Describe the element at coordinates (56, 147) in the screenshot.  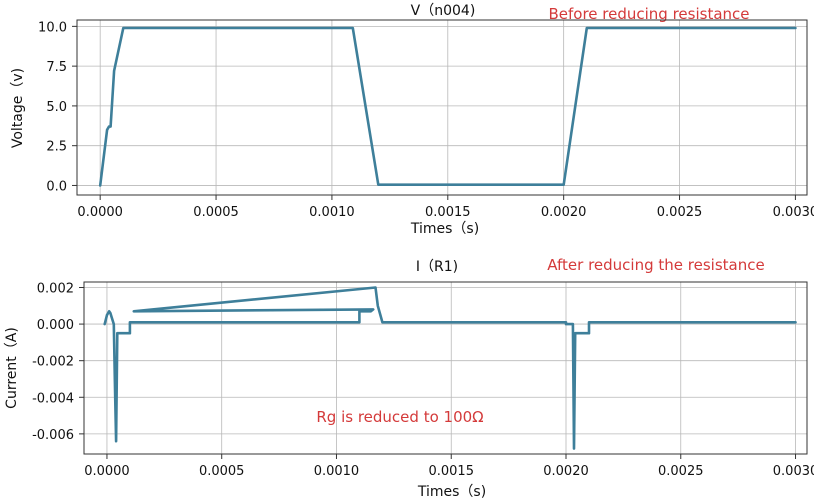
I see `voltage-y-tick-label: 2.5` at that location.